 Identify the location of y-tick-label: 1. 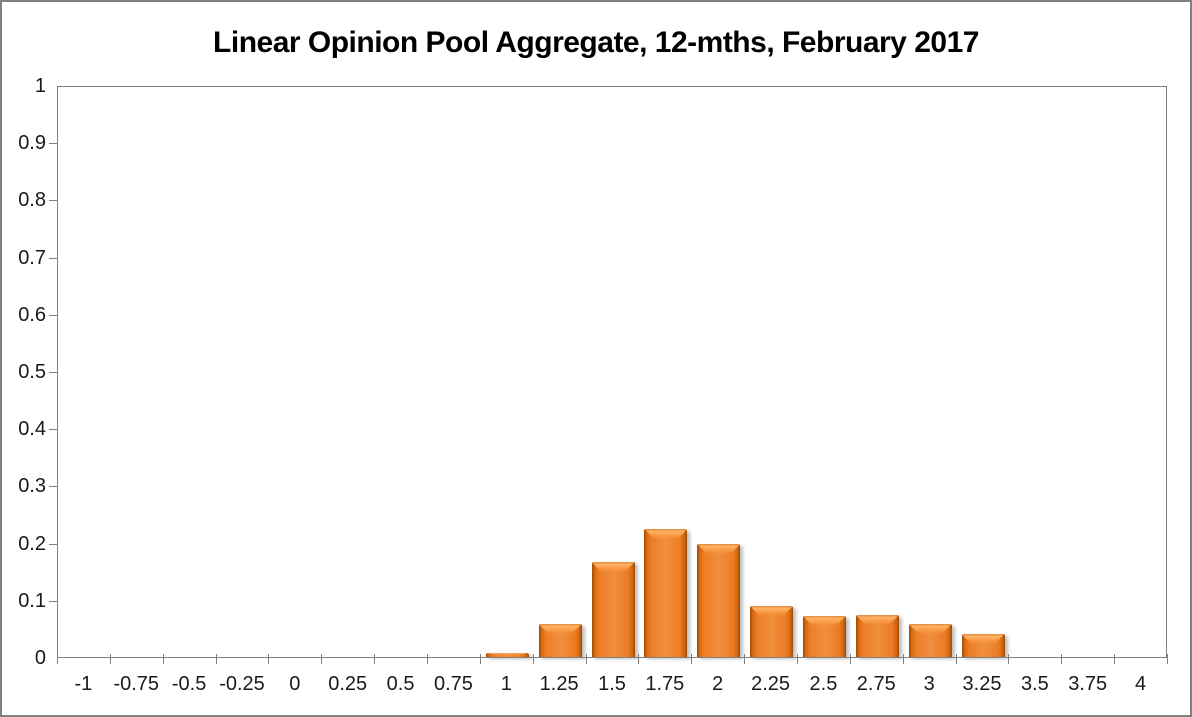
(40, 86).